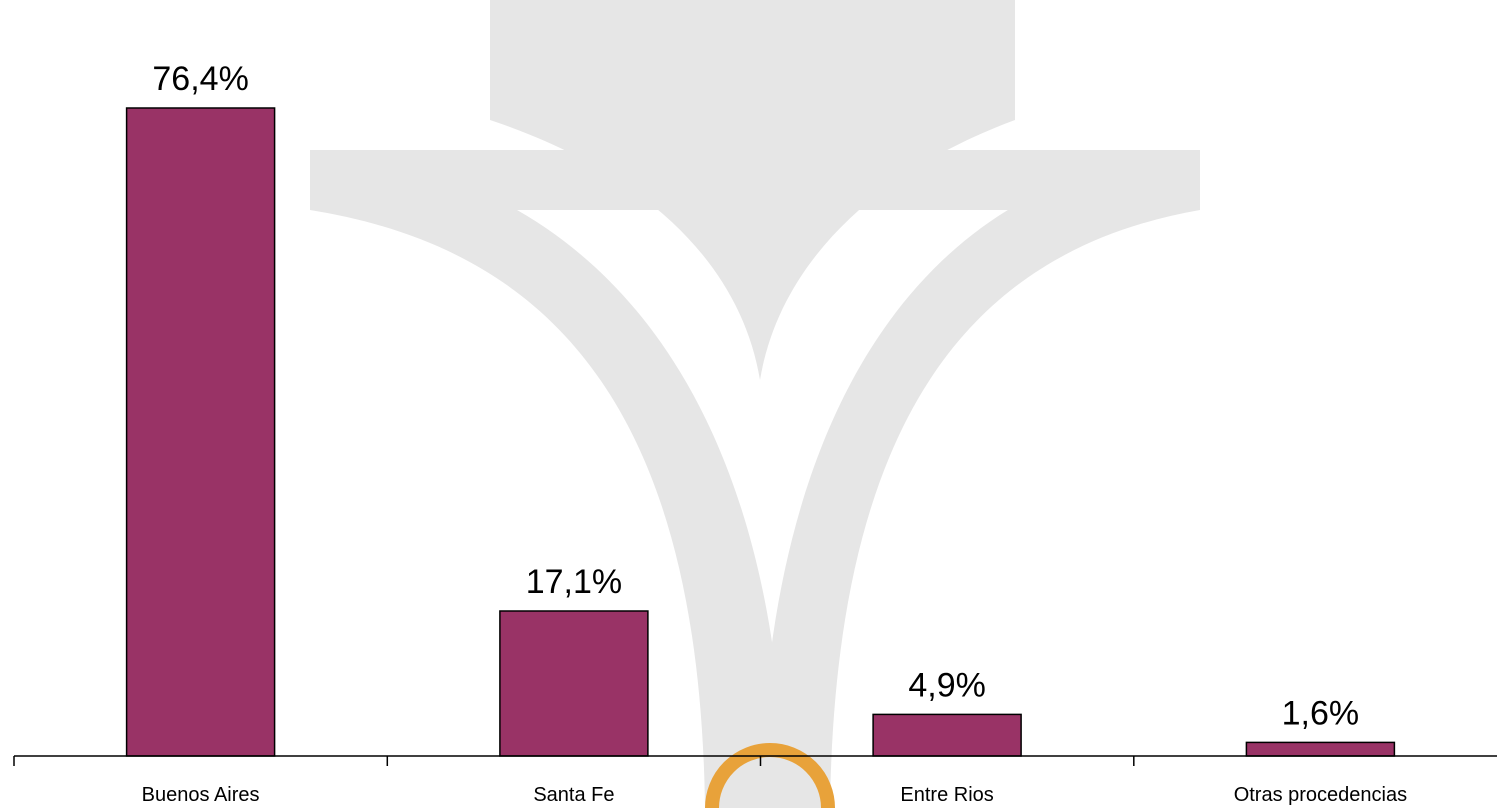 Image resolution: width=1497 pixels, height=808 pixels. Describe the element at coordinates (946, 795) in the screenshot. I see `category-label-2: Entre Rios` at that location.